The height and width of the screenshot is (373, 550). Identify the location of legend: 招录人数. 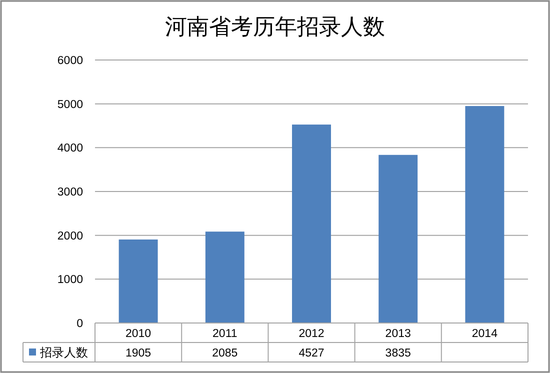
(58, 353).